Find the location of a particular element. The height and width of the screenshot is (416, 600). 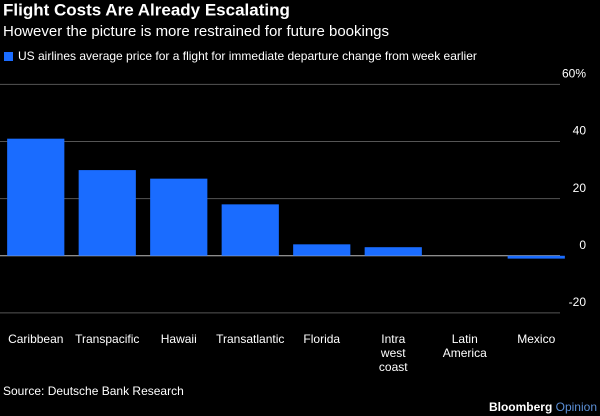

brand: Bloomberg Opinion is located at coordinates (543, 407).